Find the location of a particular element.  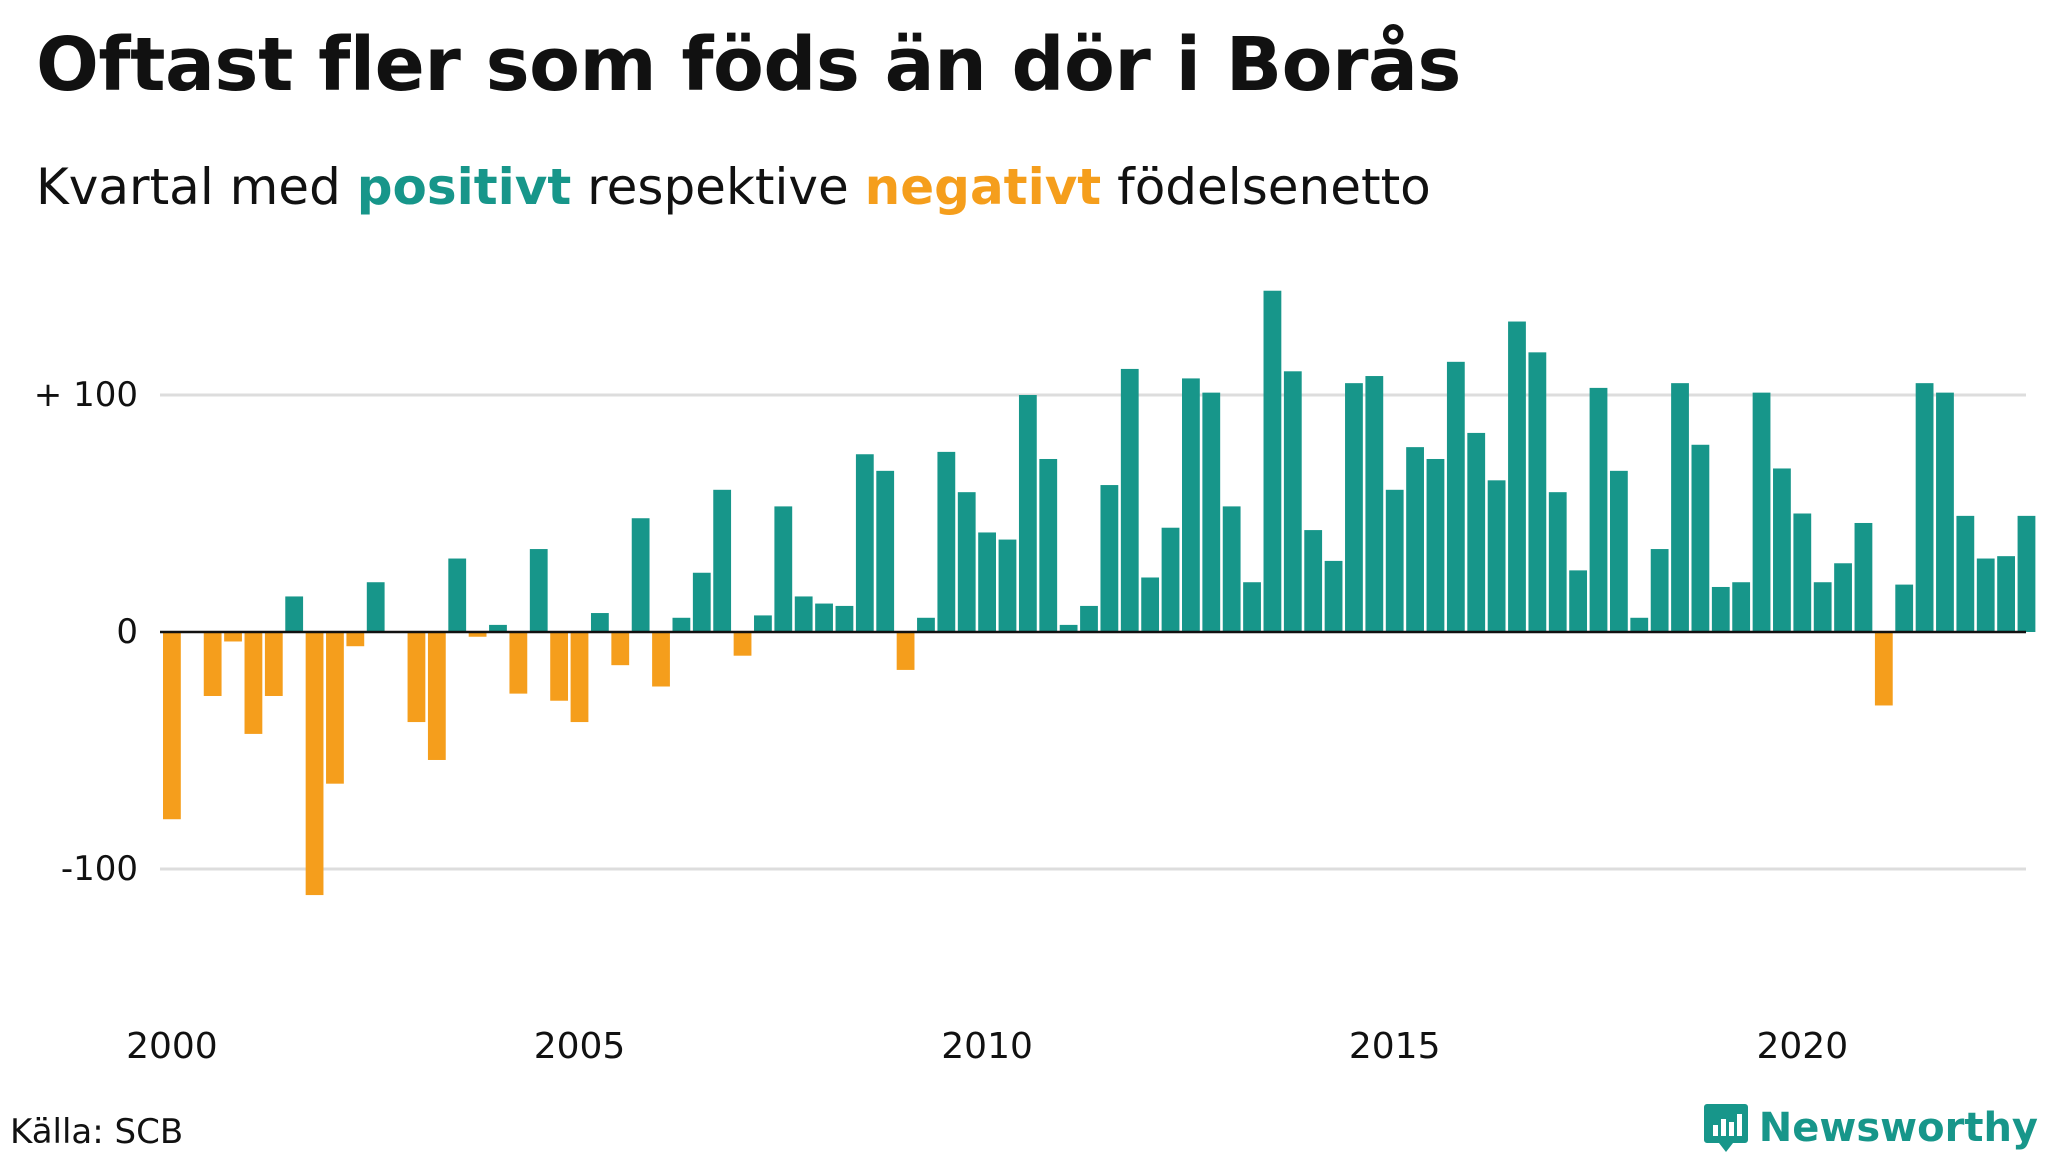

subtitle-positive-word: positivt is located at coordinates (464, 187).